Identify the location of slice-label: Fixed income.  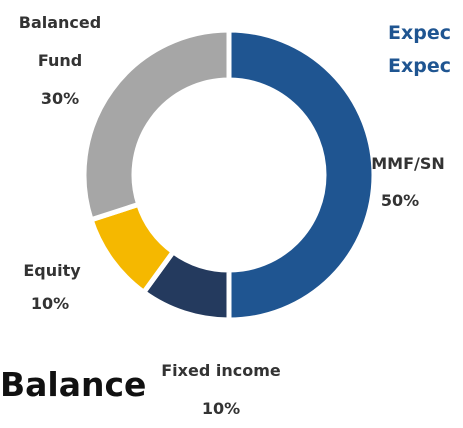
(221, 370).